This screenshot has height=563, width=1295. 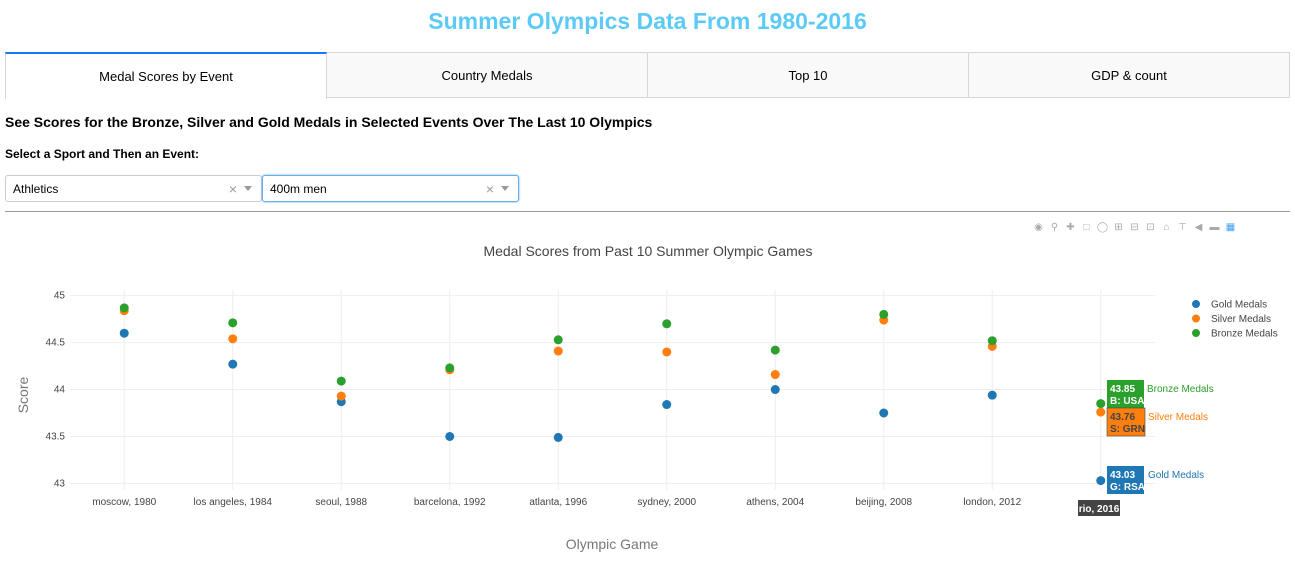 What do you see at coordinates (505, 188) in the screenshot?
I see `event-chevron-down-icon` at bounding box center [505, 188].